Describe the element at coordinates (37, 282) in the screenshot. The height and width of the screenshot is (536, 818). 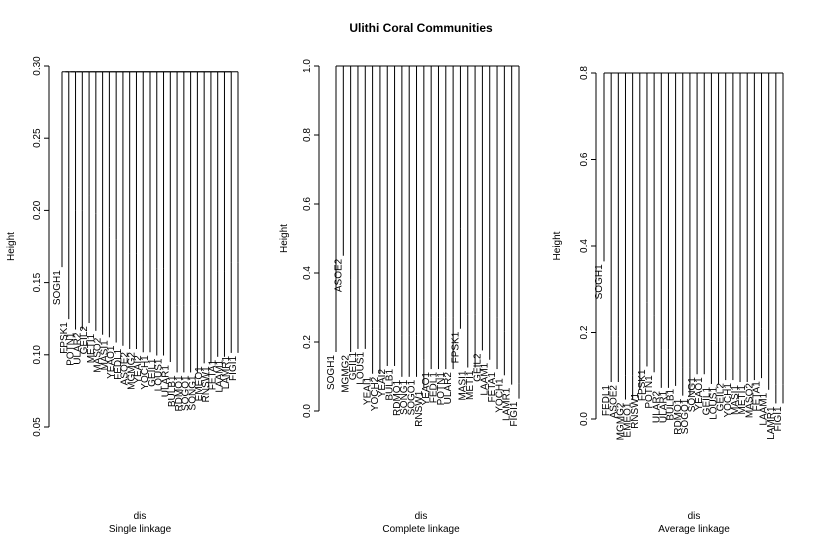
I see `y-tick-label: 0.15` at that location.